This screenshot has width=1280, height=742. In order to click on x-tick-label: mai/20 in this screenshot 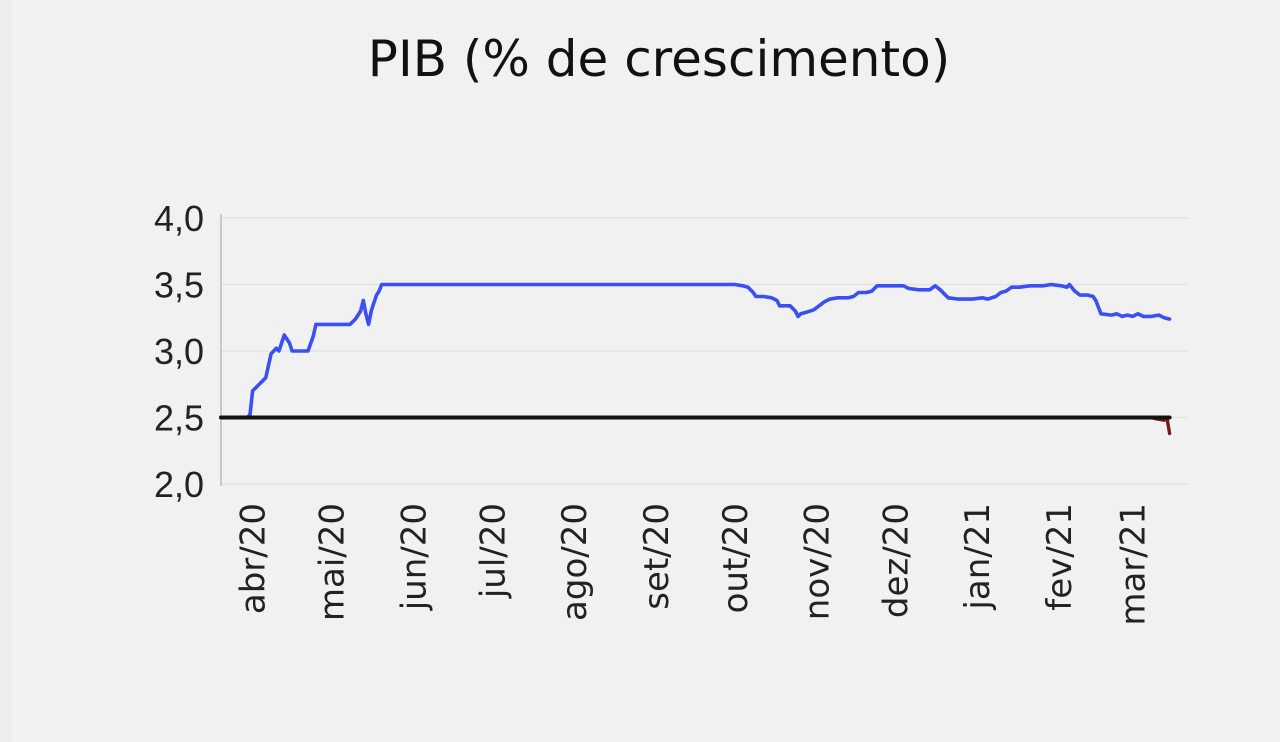, I will do `click(333, 562)`.